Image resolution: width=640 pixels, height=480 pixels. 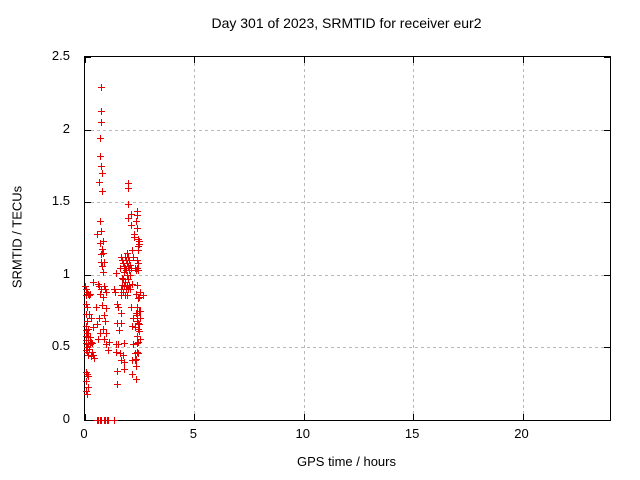 What do you see at coordinates (412, 433) in the screenshot?
I see `x-tick-label: 15` at bounding box center [412, 433].